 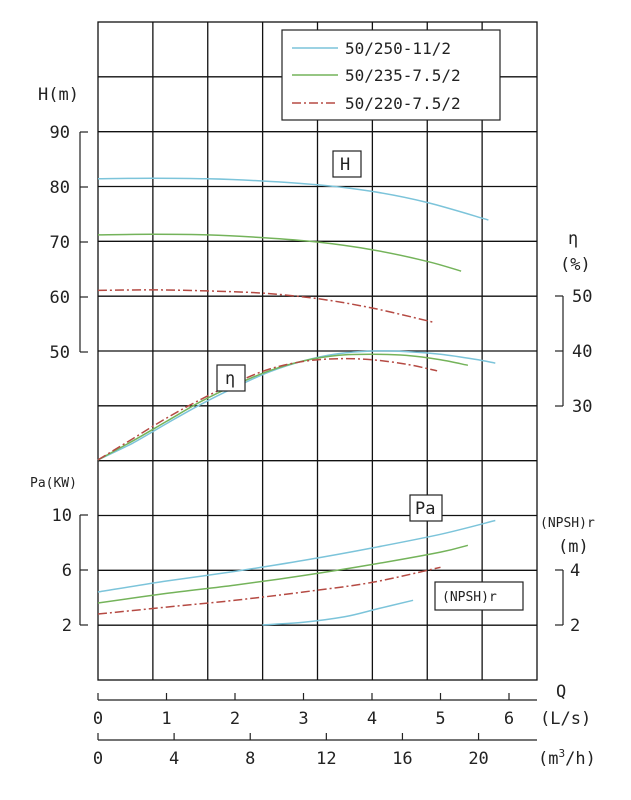 What do you see at coordinates (279, 252) in the screenshot?
I see `series-2-head-curve` at bounding box center [279, 252].